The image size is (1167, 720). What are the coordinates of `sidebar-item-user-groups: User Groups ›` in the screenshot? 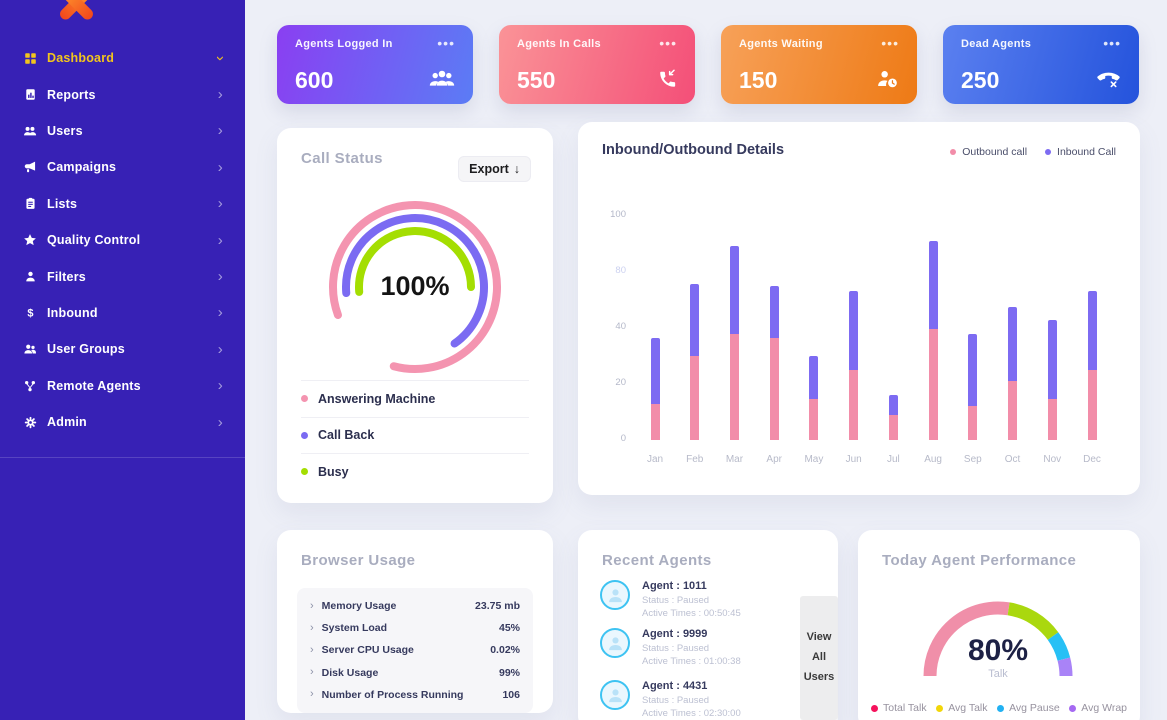 It's located at (122, 349).